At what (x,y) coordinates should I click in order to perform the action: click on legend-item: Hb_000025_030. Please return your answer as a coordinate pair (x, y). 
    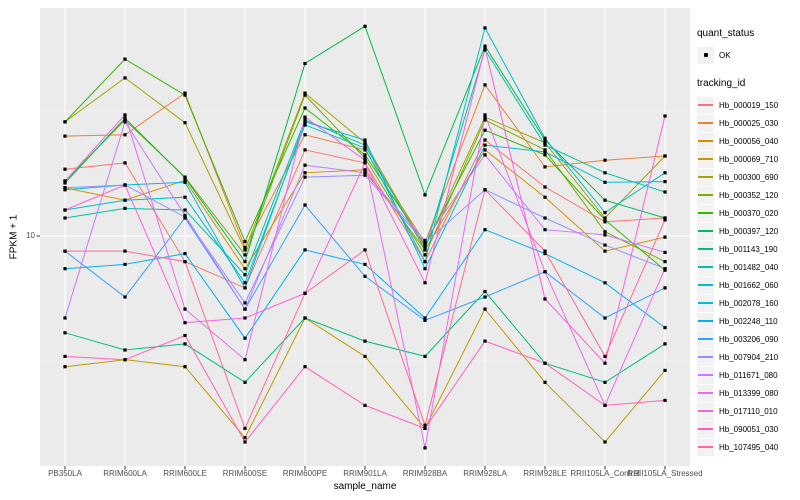
    Looking at the image, I should click on (737, 123).